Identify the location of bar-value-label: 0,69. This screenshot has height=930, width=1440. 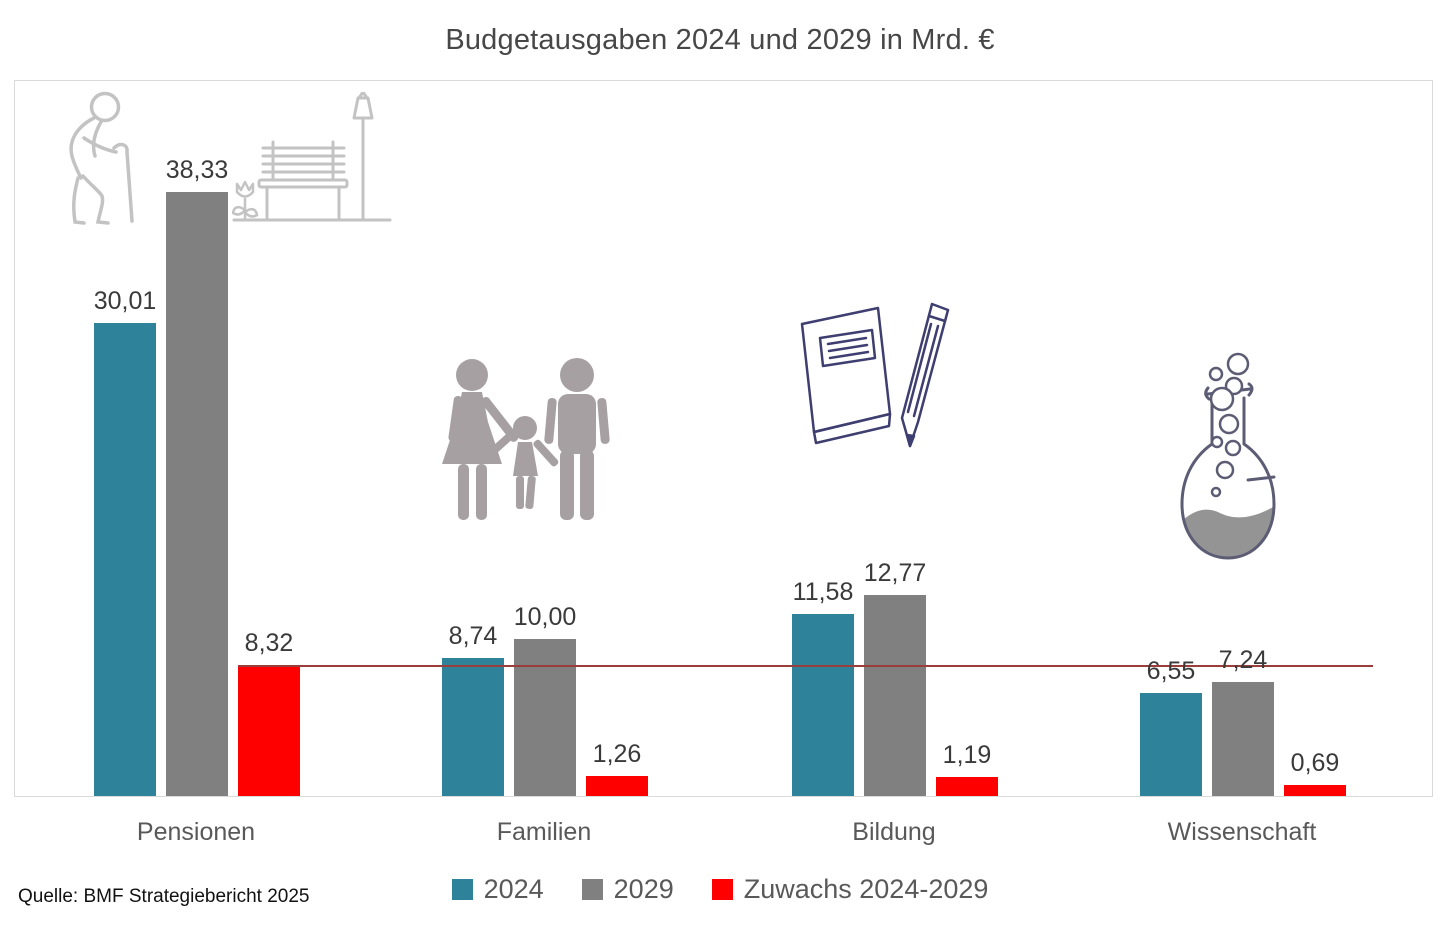
(1315, 763).